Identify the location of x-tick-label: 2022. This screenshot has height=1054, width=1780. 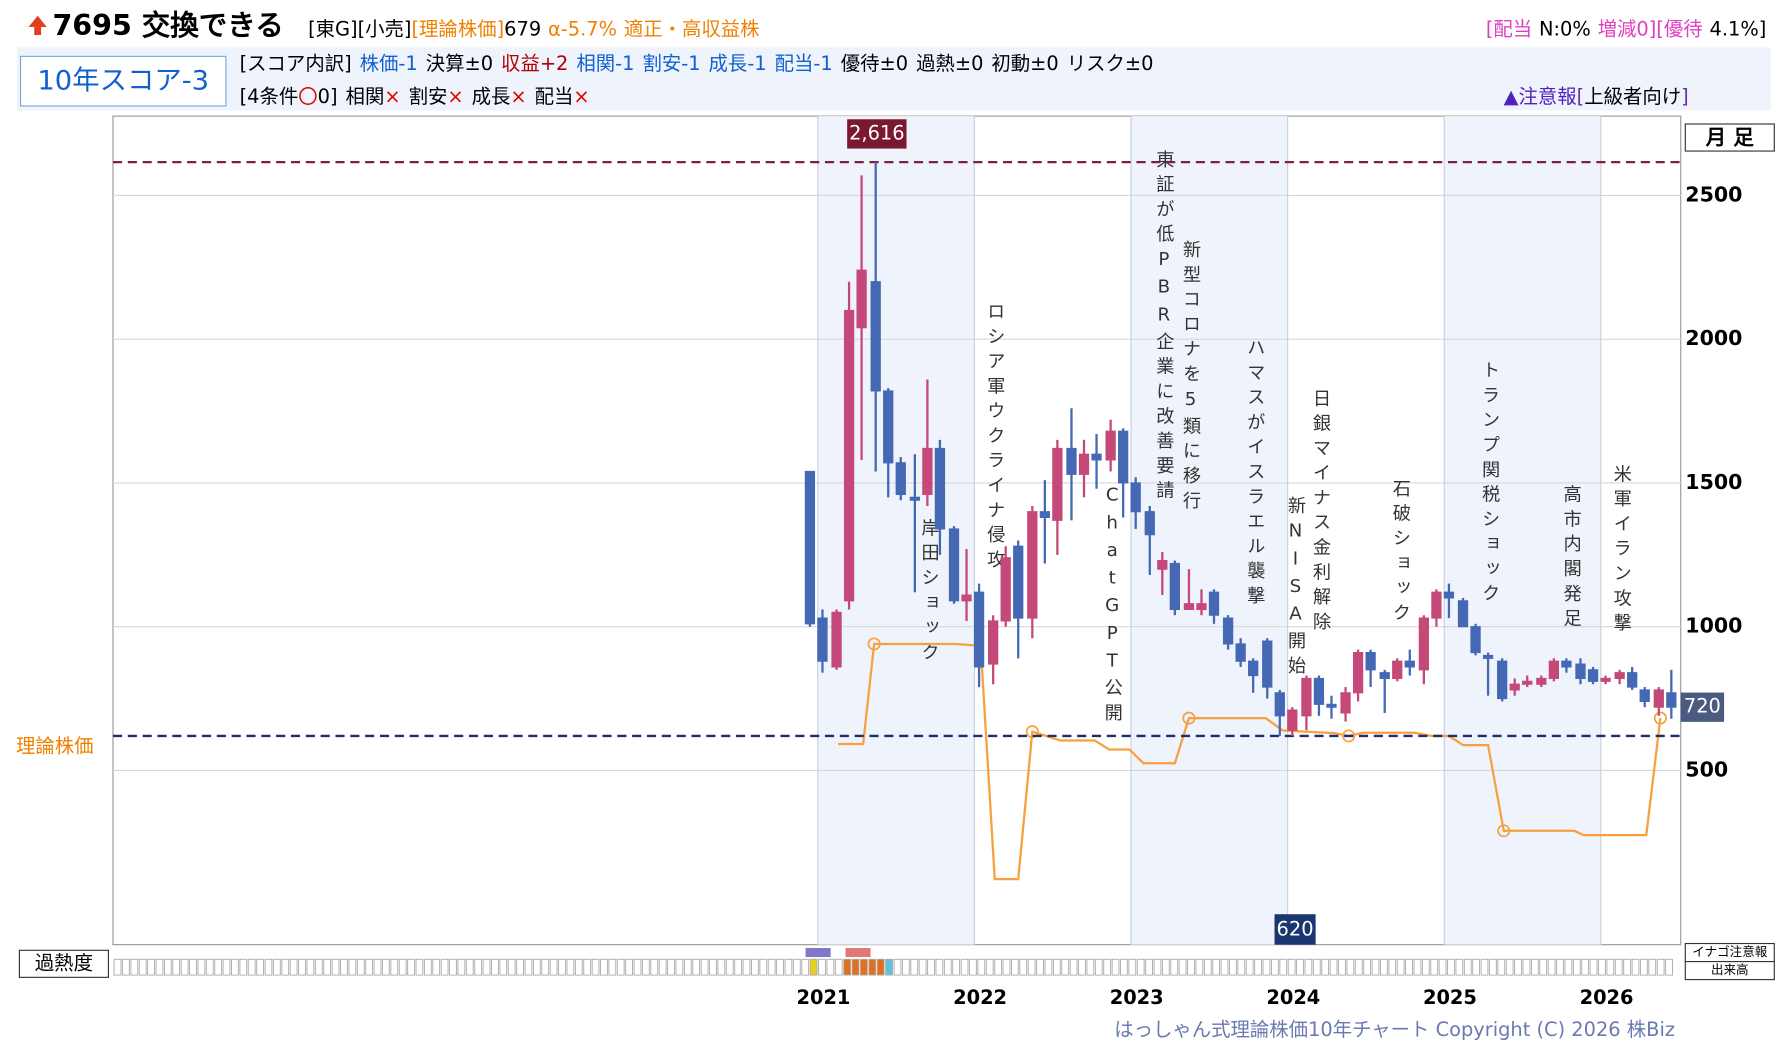
(980, 997).